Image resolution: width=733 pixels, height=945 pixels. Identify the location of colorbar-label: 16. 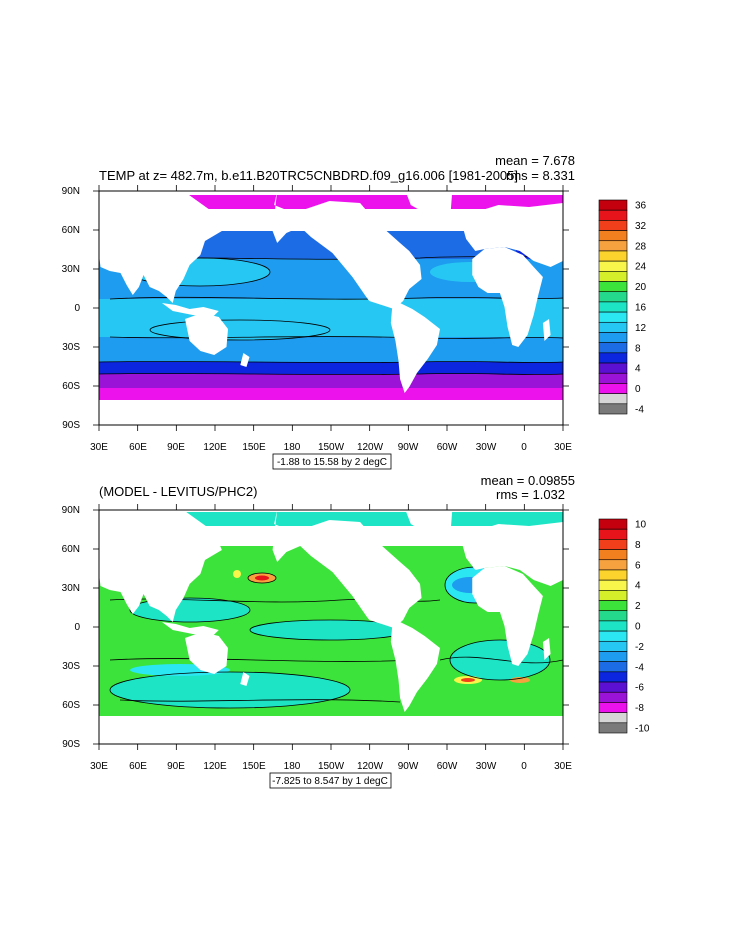
(641, 308).